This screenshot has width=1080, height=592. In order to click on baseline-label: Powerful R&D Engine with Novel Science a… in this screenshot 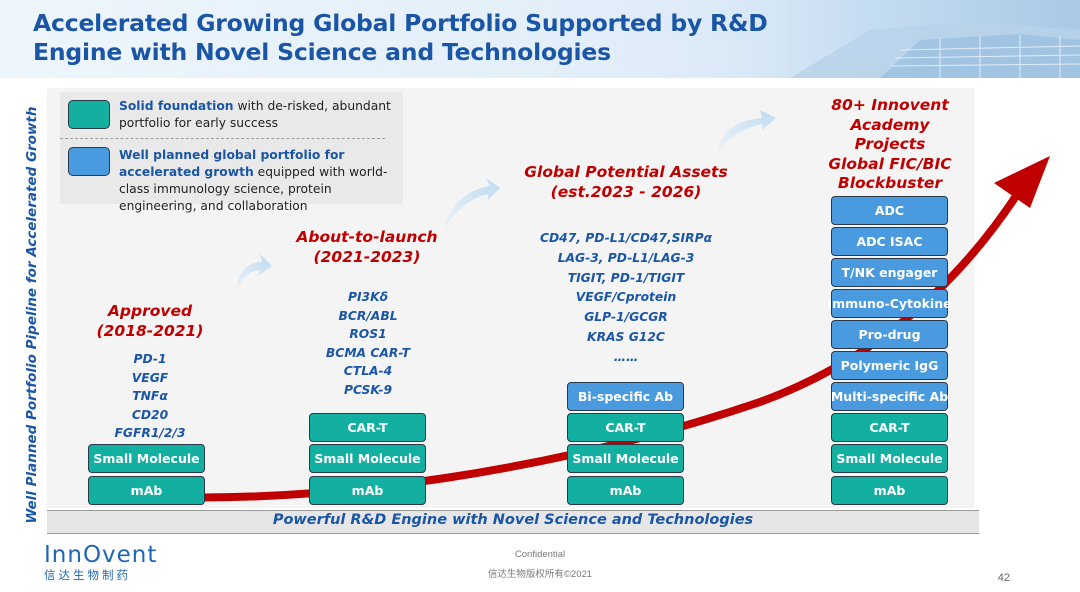, I will do `click(513, 520)`.